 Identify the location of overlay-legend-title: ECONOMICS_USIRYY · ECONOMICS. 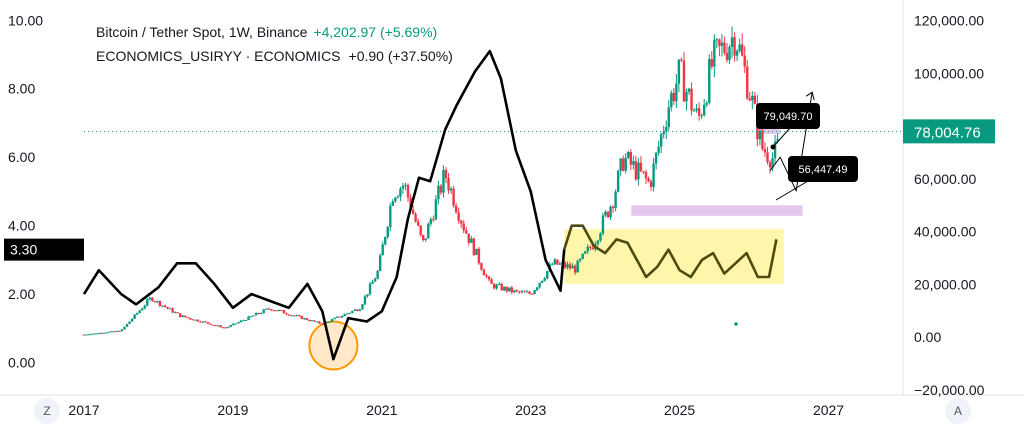
(218, 56).